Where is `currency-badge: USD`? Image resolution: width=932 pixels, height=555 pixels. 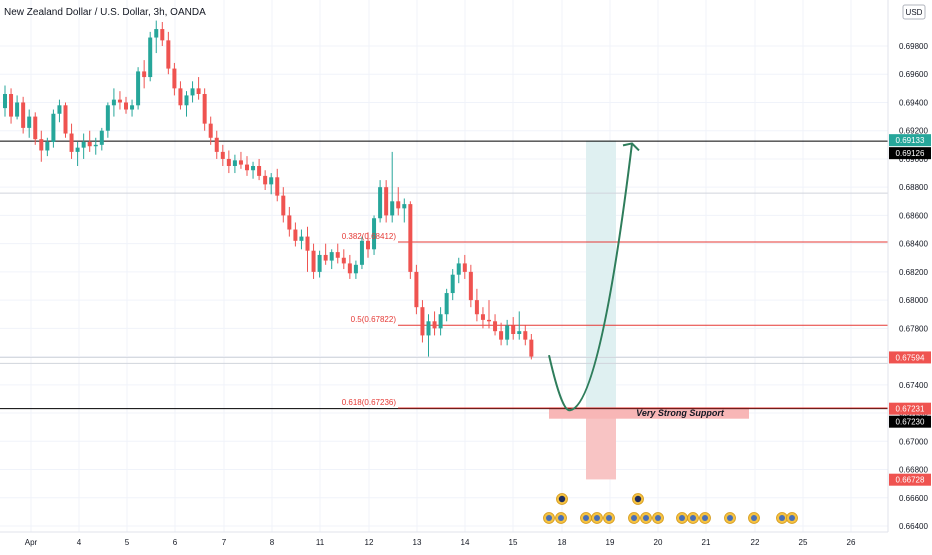 currency-badge: USD is located at coordinates (914, 12).